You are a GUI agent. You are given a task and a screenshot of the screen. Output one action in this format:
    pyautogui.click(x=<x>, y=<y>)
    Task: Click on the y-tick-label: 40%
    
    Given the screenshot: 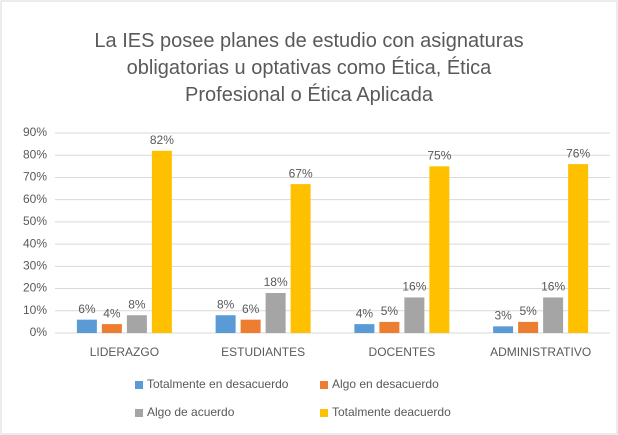 What is the action you would take?
    pyautogui.click(x=35, y=243)
    